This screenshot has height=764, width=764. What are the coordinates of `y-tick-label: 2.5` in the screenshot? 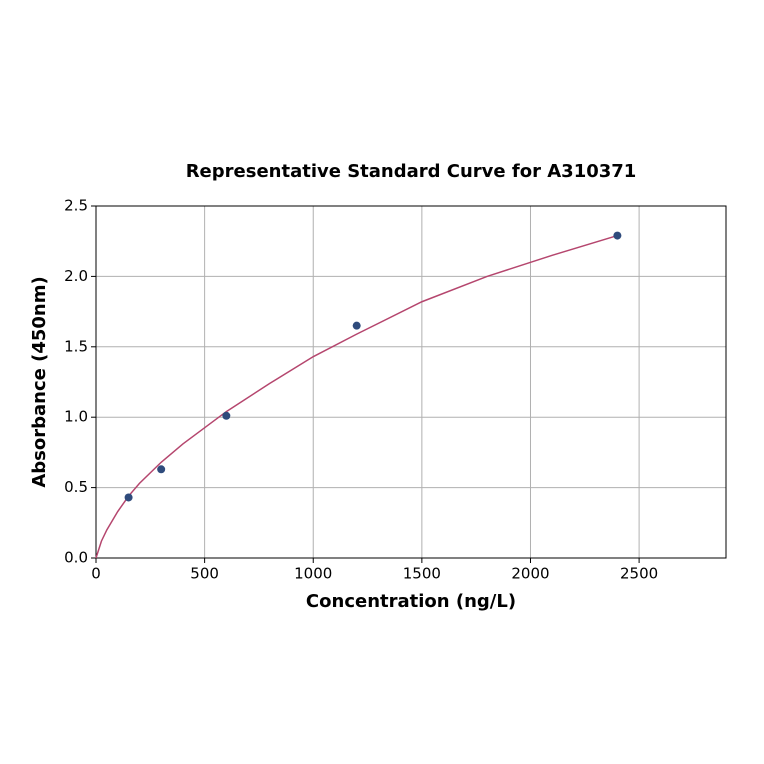 It's located at (76, 206).